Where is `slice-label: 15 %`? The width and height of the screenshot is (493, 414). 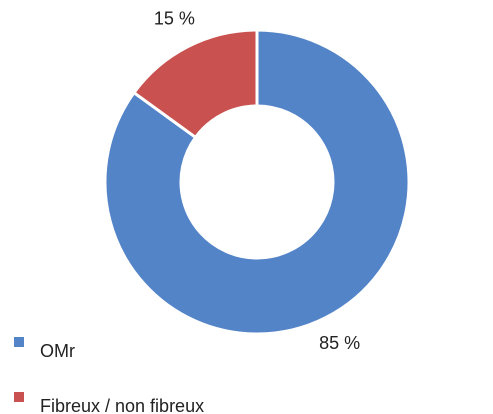
slice-label: 15 % is located at coordinates (174, 19).